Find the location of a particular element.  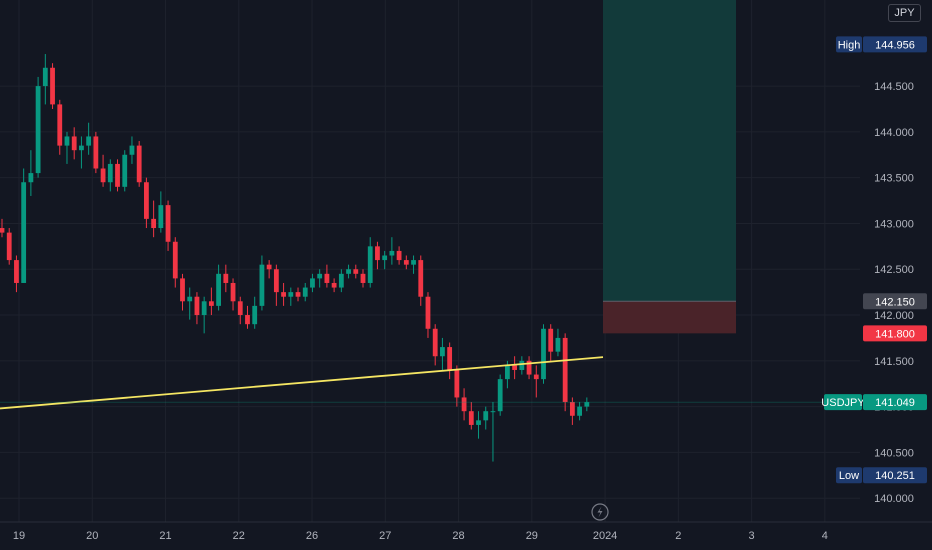

price-tag-value: 142.150 is located at coordinates (895, 302).